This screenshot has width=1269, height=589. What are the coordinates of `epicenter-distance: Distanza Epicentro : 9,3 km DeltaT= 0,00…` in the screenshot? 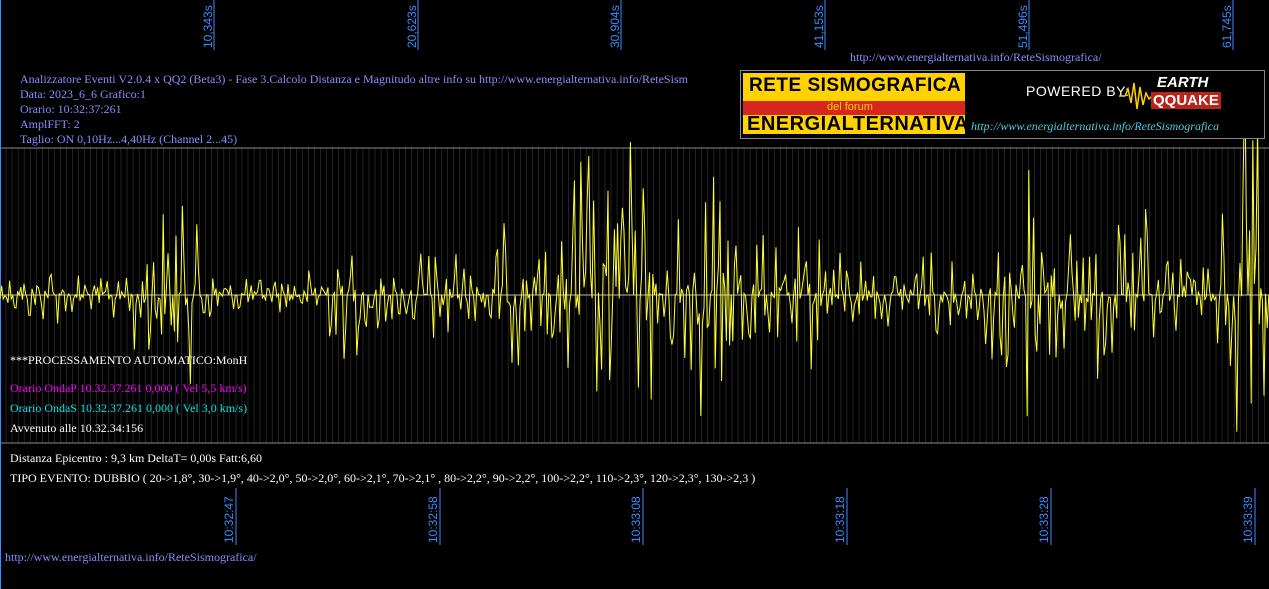 It's located at (136, 458).